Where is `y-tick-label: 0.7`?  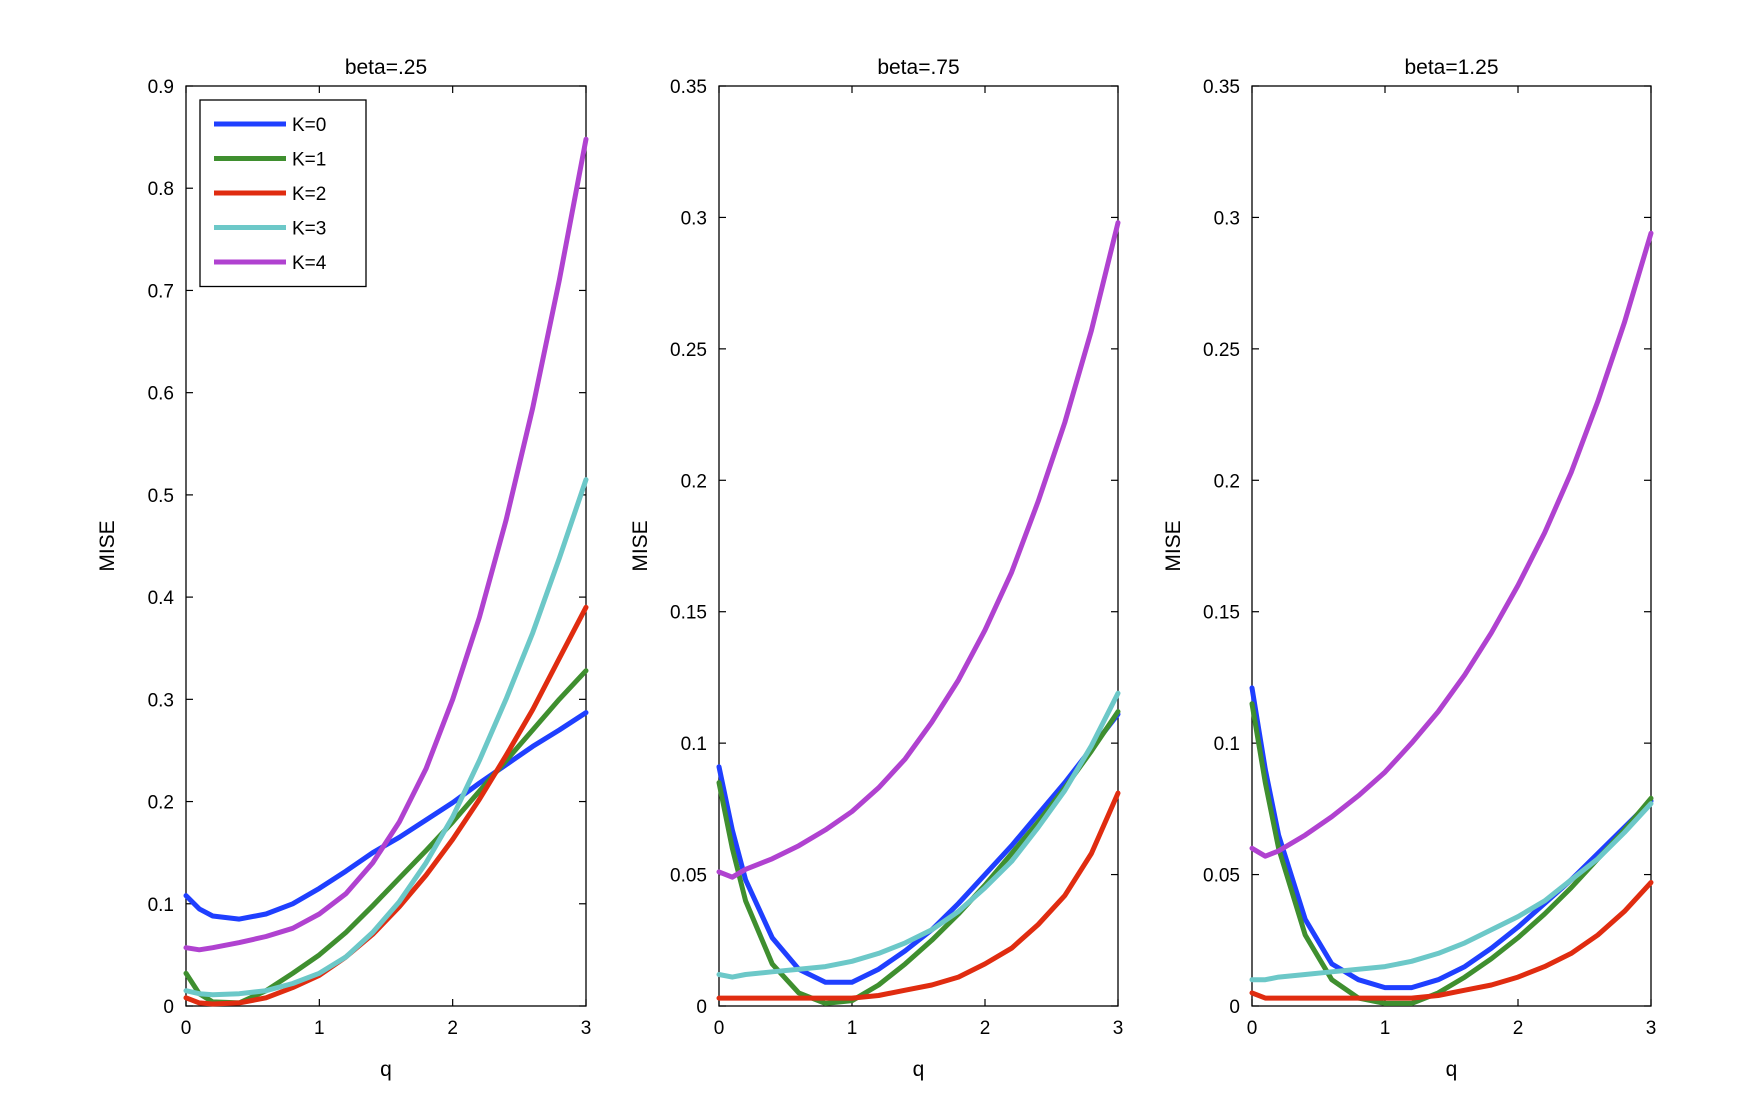 y-tick-label: 0.7 is located at coordinates (161, 291).